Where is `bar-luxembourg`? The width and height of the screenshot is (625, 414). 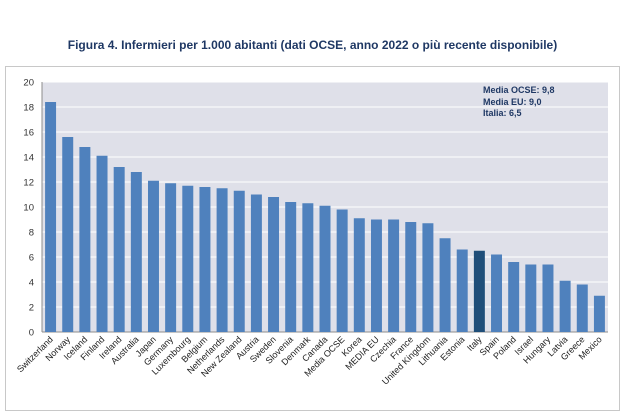
bar-luxembourg is located at coordinates (188, 258).